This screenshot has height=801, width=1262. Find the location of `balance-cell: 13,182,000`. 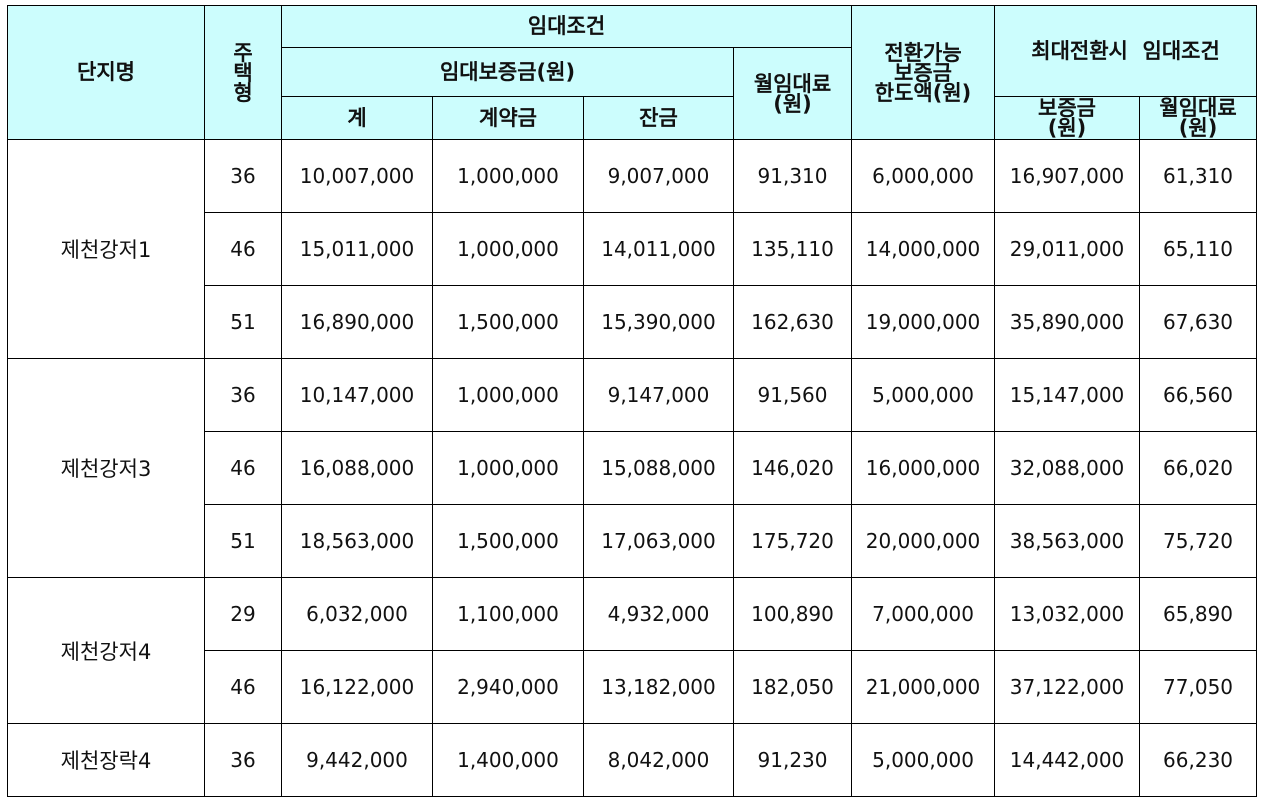

balance-cell: 13,182,000 is located at coordinates (658, 687).